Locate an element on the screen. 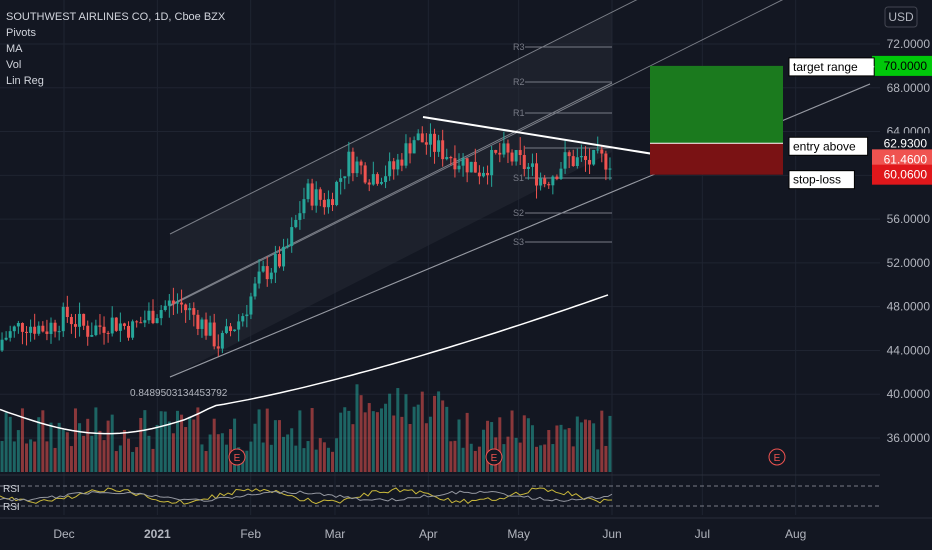  earnings-icon is located at coordinates (494, 457).